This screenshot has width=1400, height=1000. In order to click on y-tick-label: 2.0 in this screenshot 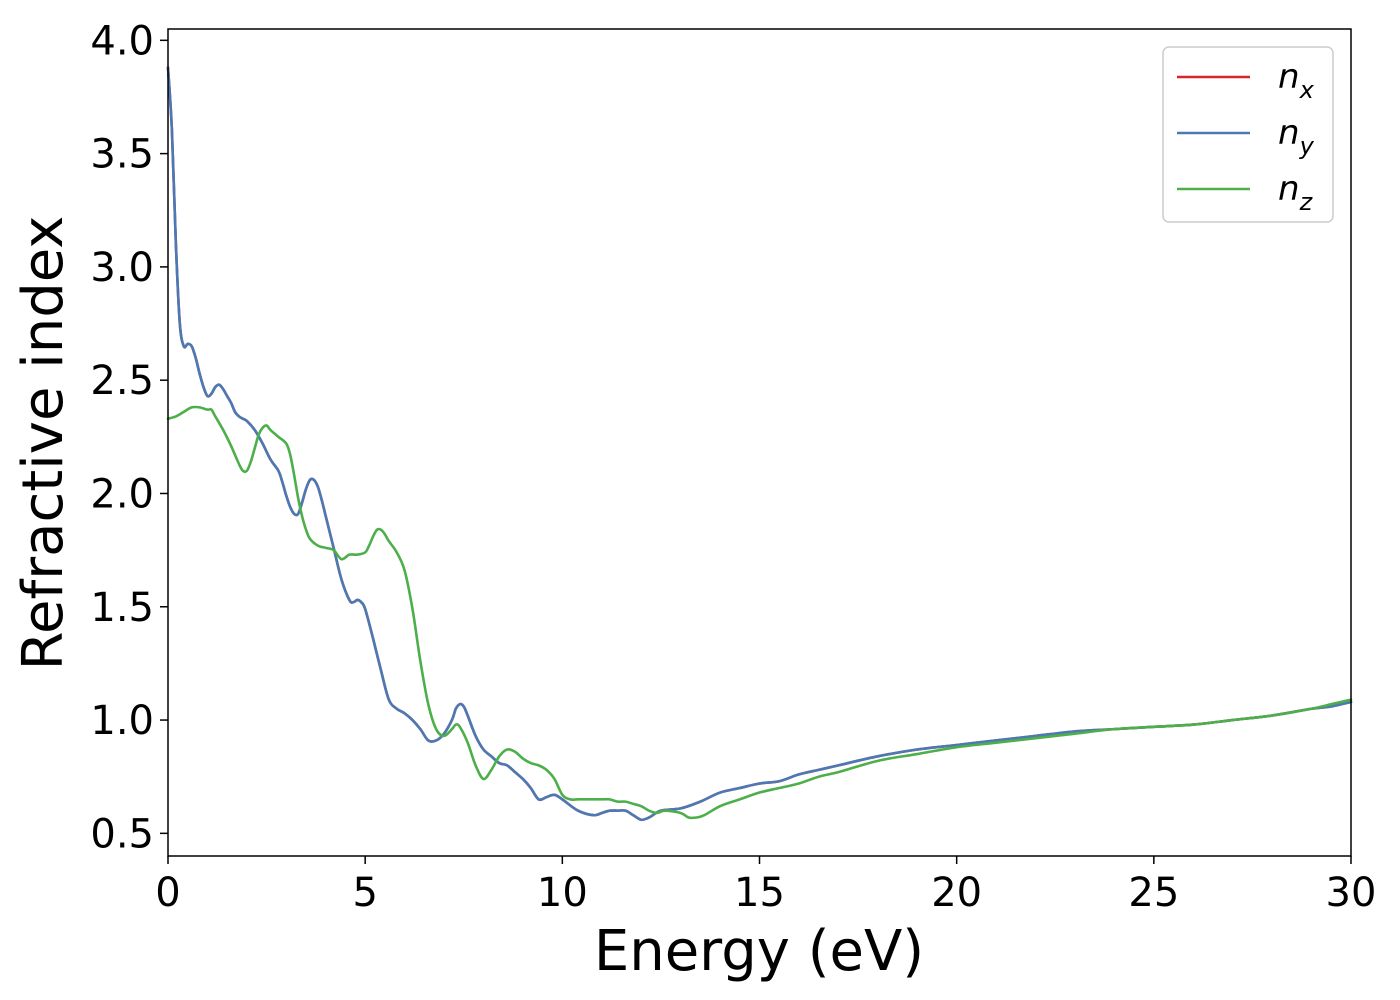, I will do `click(122, 494)`.